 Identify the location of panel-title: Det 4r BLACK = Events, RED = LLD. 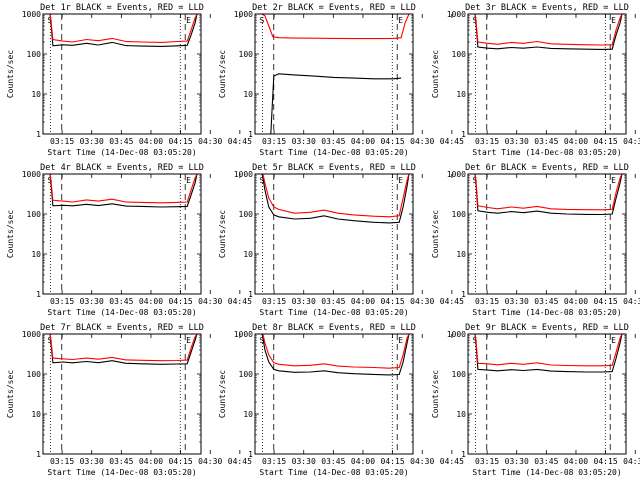
(122, 168).